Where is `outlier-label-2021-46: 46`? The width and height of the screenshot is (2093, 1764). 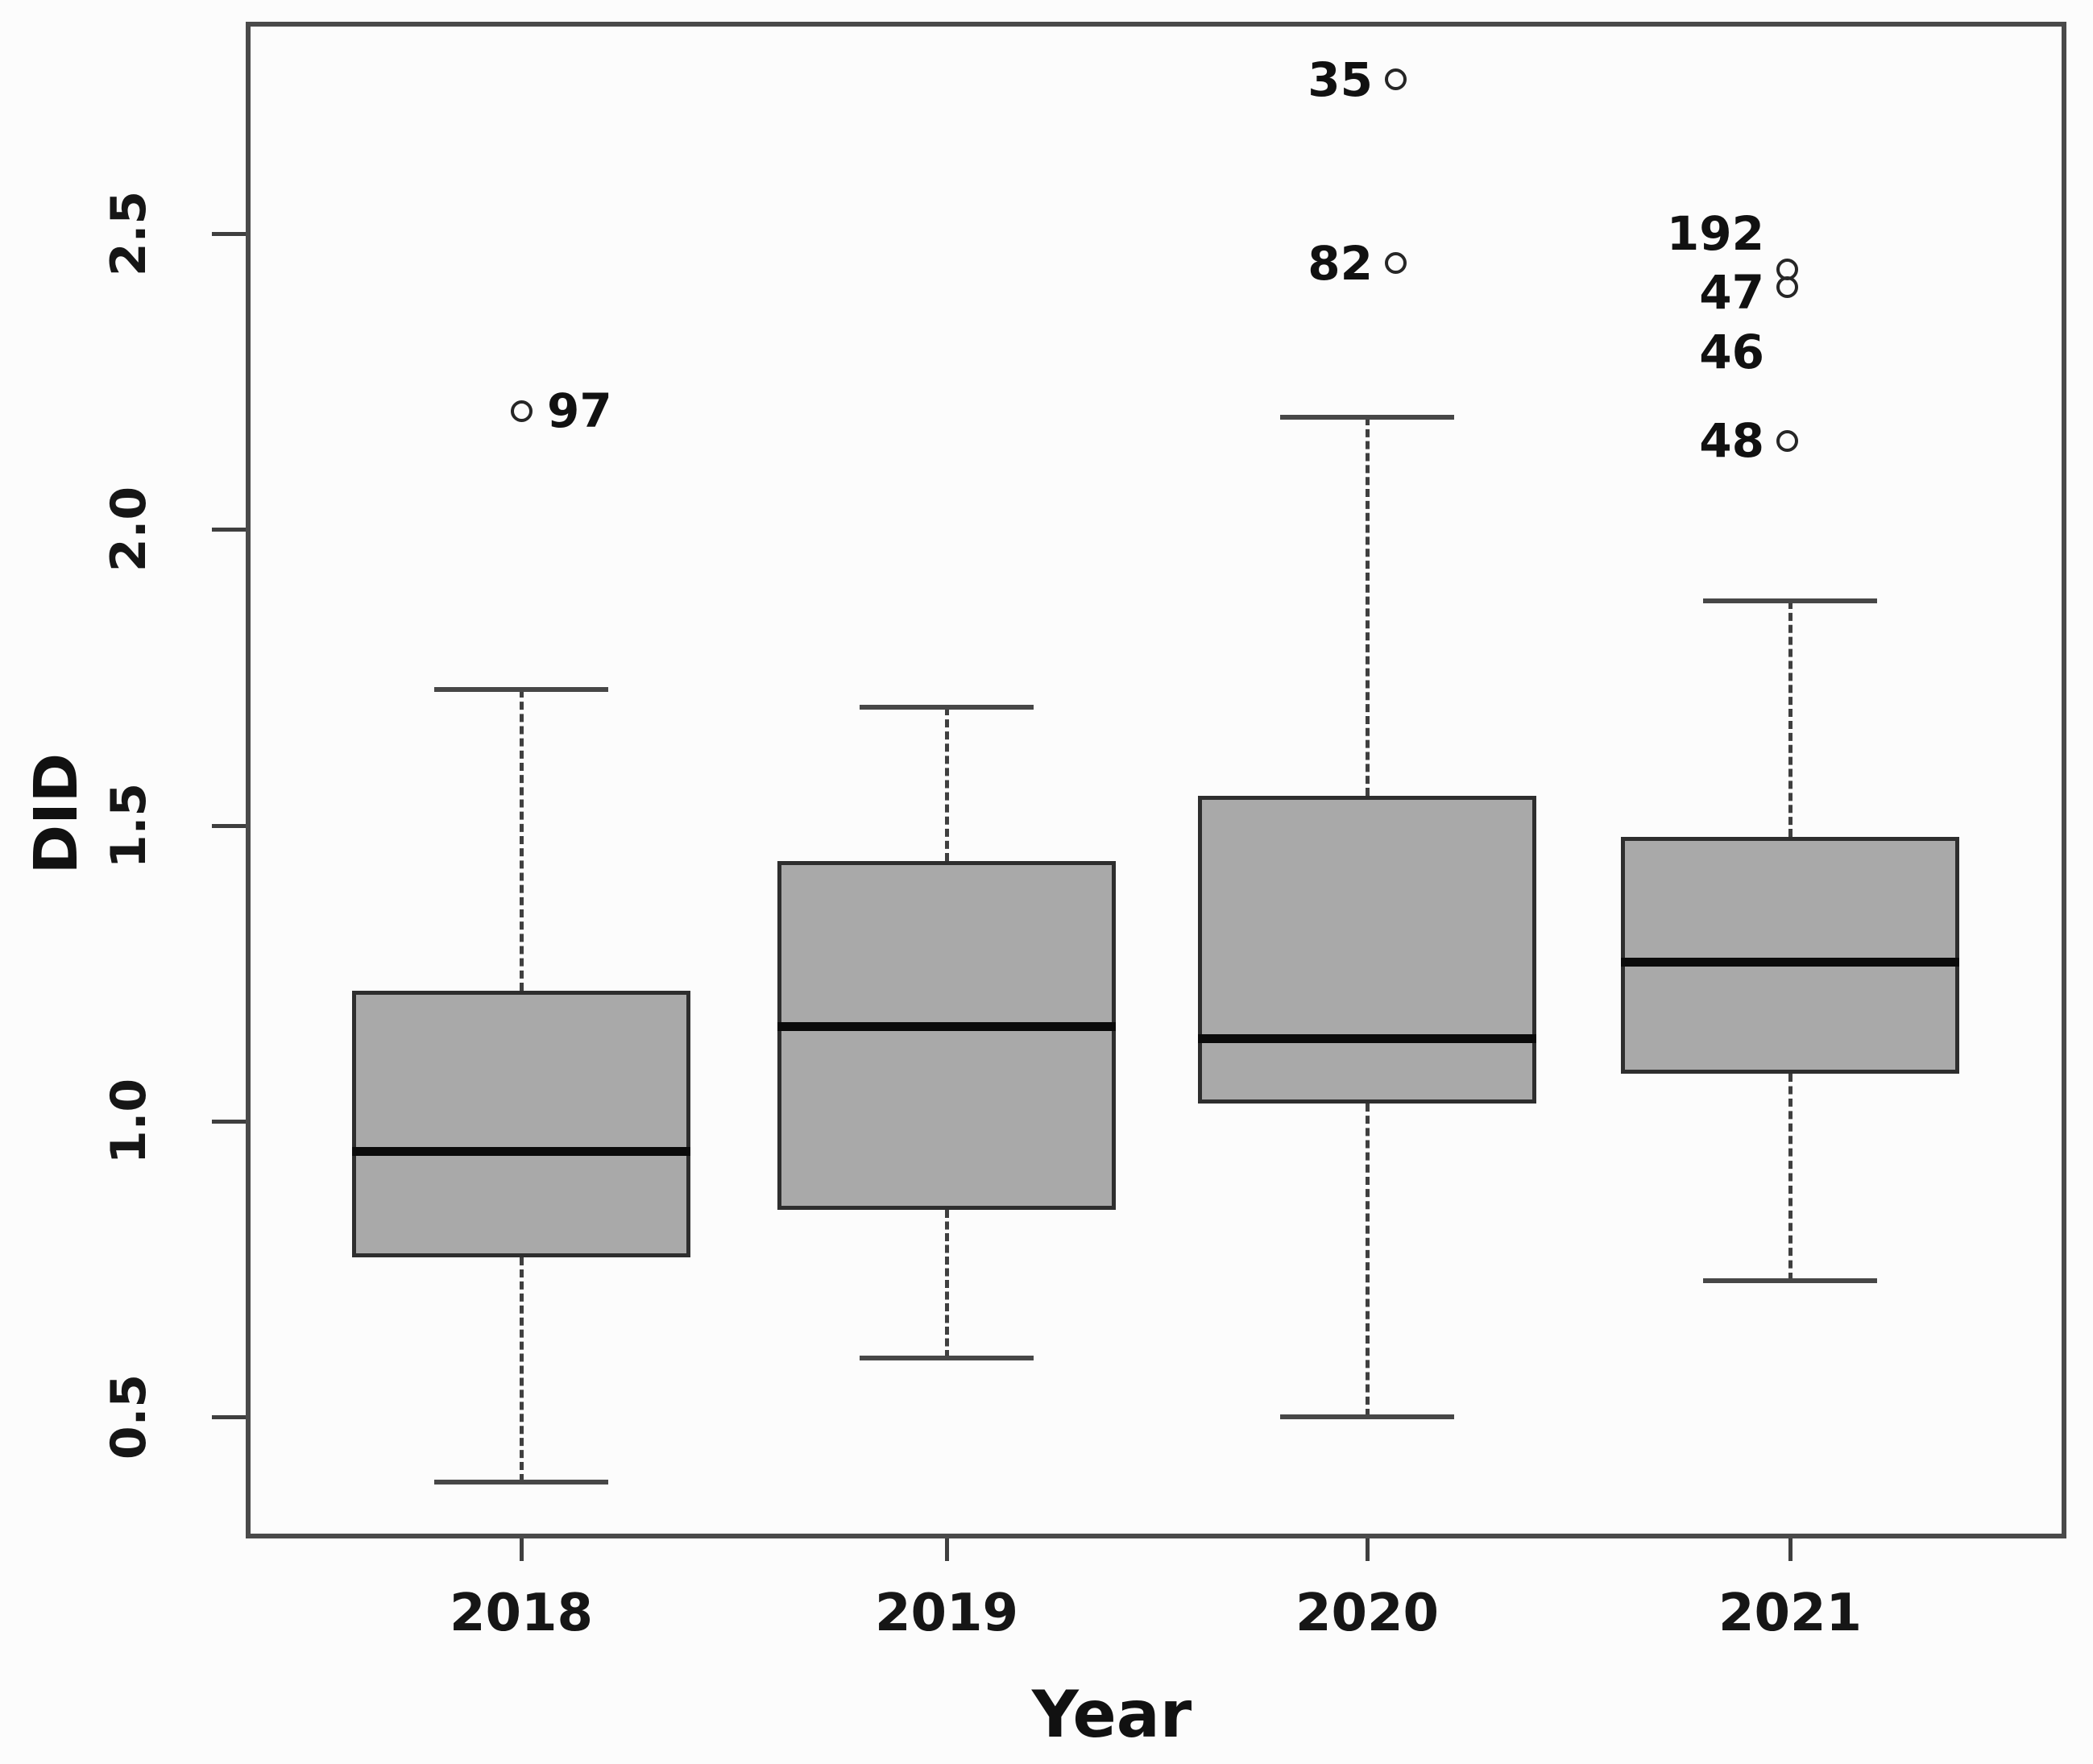 outlier-label-2021-46: 46 is located at coordinates (1731, 351).